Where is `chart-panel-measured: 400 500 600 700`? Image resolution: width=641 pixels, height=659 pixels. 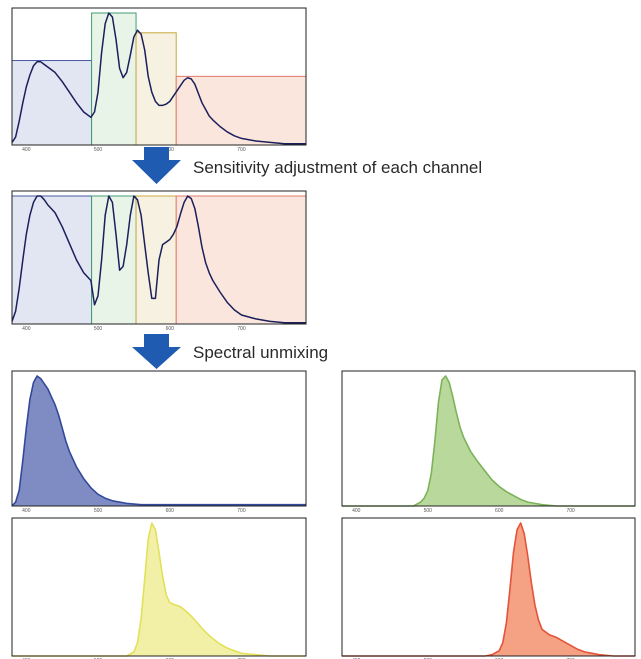 chart-panel-measured: 400 500 600 700 is located at coordinates (159, 80).